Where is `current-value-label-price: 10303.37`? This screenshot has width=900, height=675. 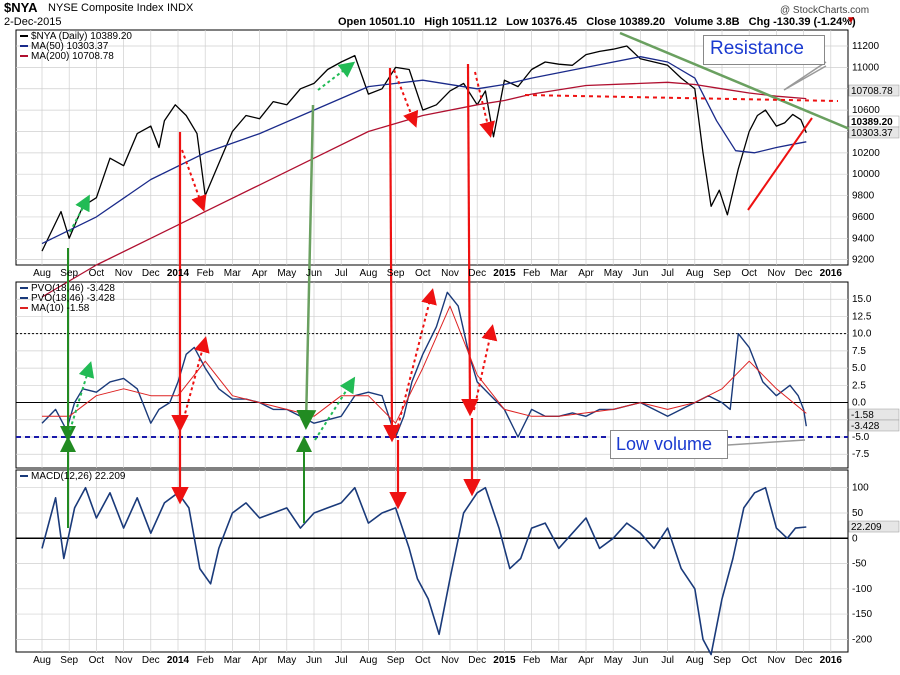 current-value-label-price: 10303.37 is located at coordinates (872, 133).